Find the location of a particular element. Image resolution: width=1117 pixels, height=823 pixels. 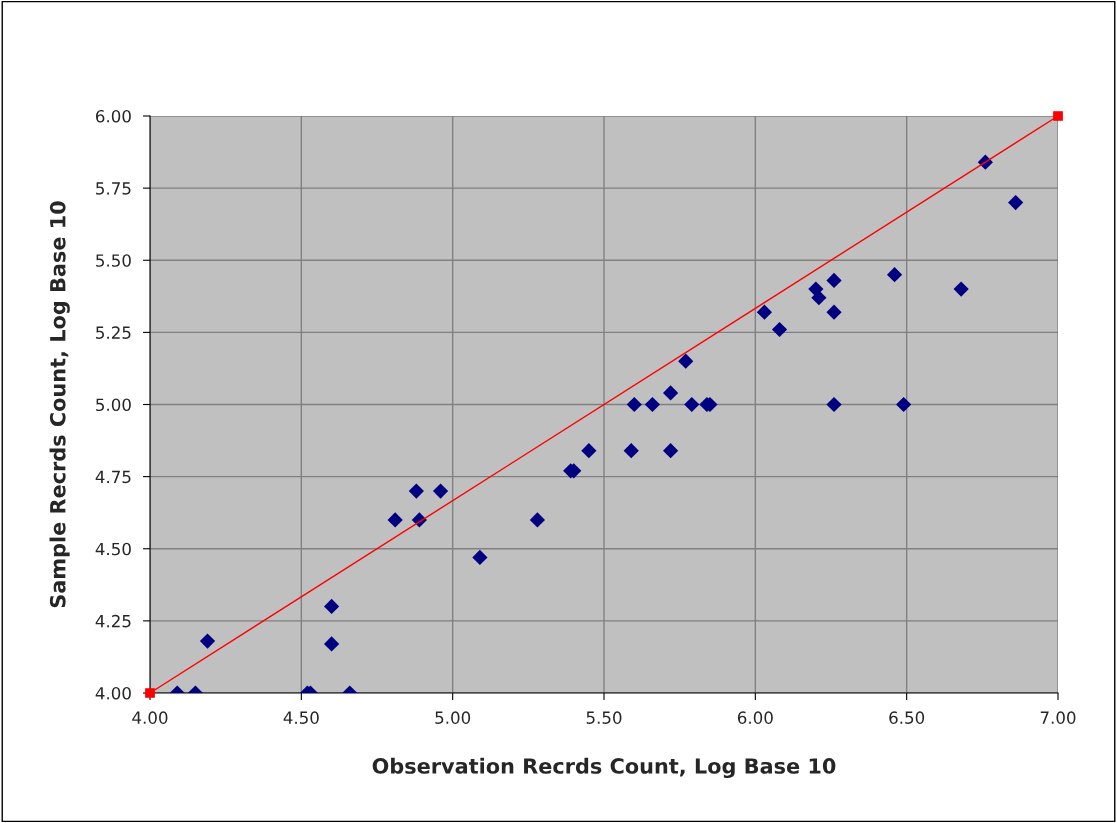

x-tick-label: 4.00 is located at coordinates (150, 717).